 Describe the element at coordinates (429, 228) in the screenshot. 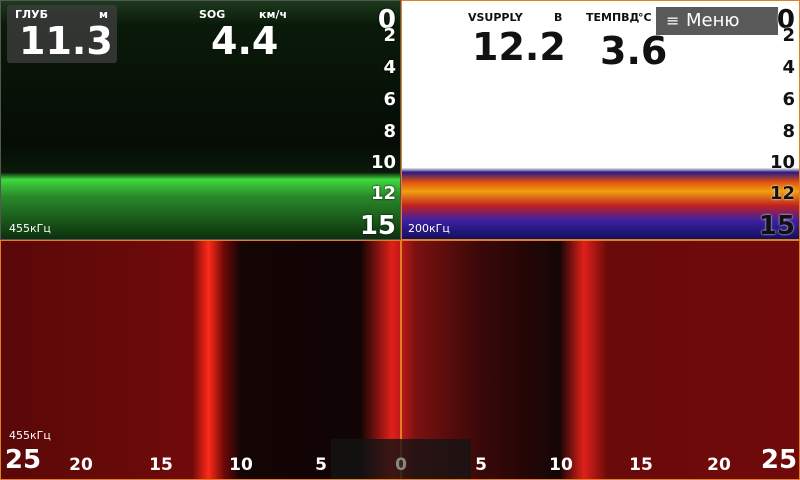

I see `frequency: 200кГц` at that location.